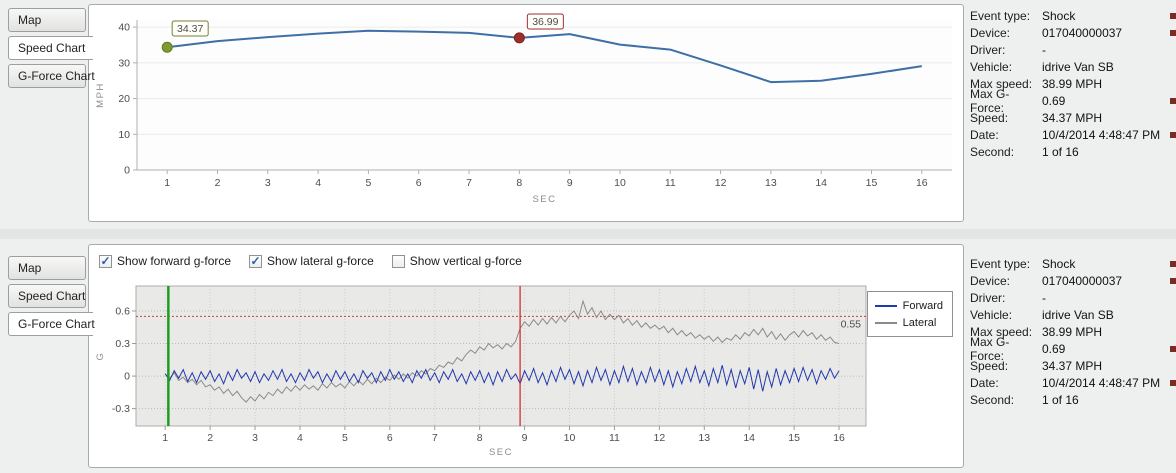 This screenshot has width=1176, height=473. What do you see at coordinates (544, 56) in the screenshot?
I see `speed-series-line` at bounding box center [544, 56].